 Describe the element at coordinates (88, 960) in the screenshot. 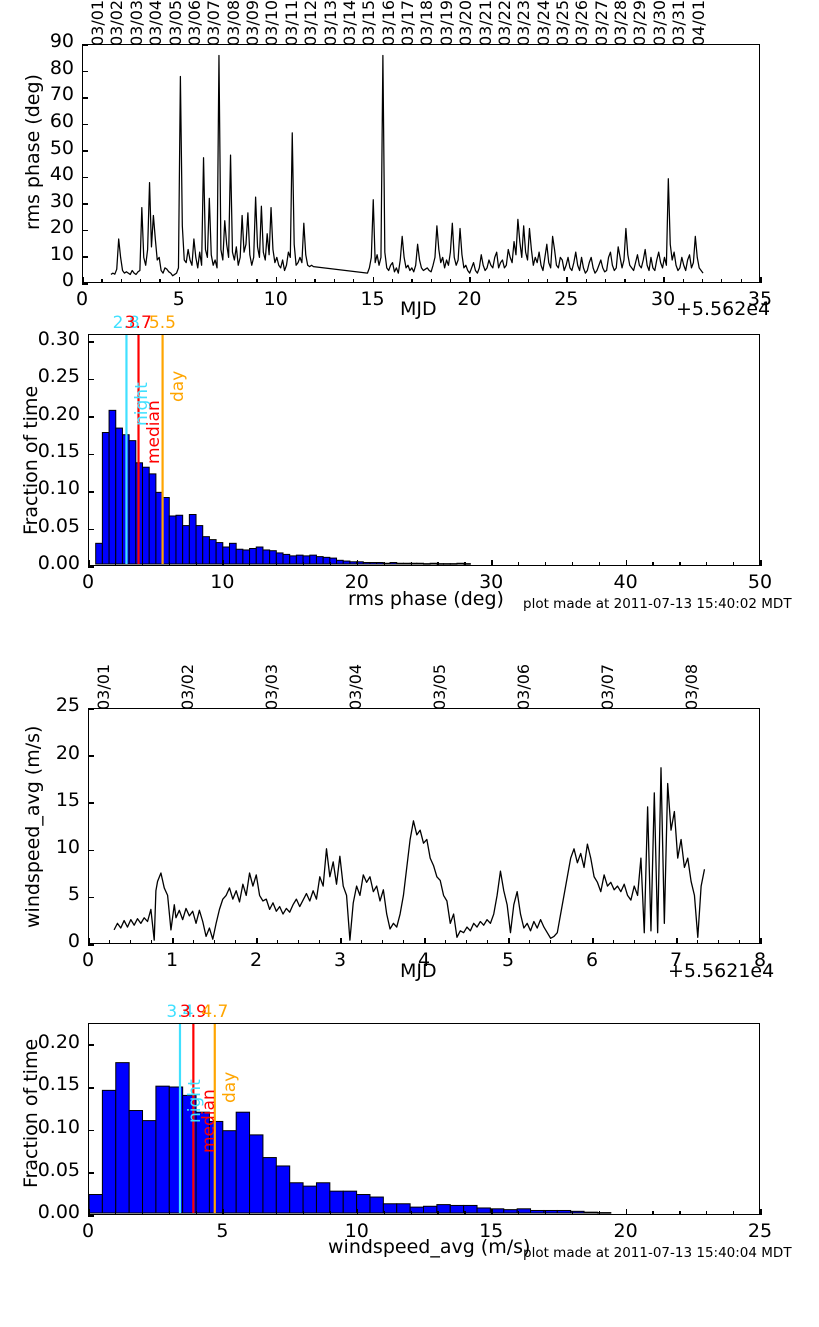

I see `xtick-label: 0` at that location.